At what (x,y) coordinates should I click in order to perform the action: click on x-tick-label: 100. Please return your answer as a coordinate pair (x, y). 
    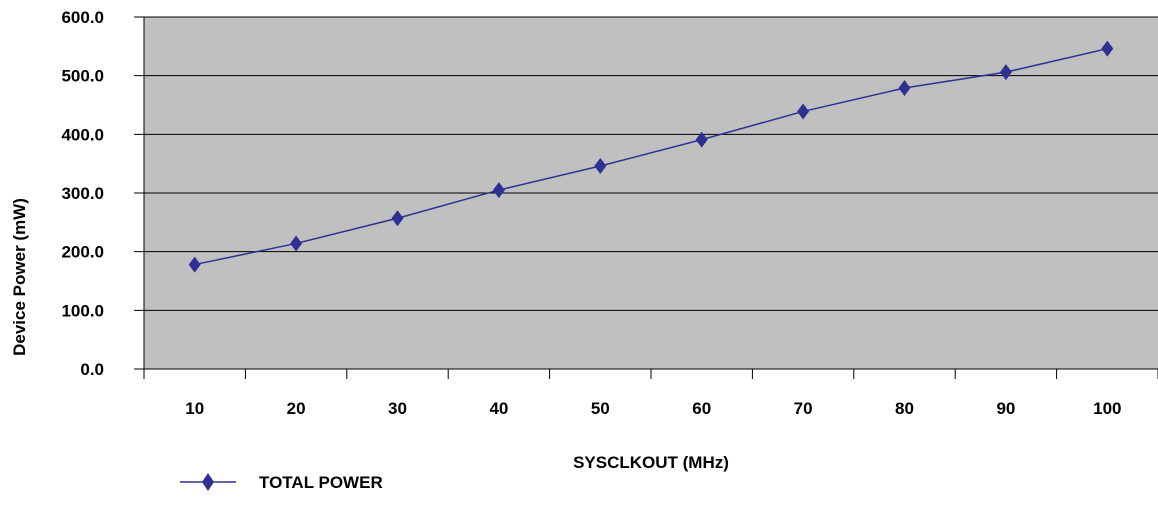
    Looking at the image, I should click on (1107, 408).